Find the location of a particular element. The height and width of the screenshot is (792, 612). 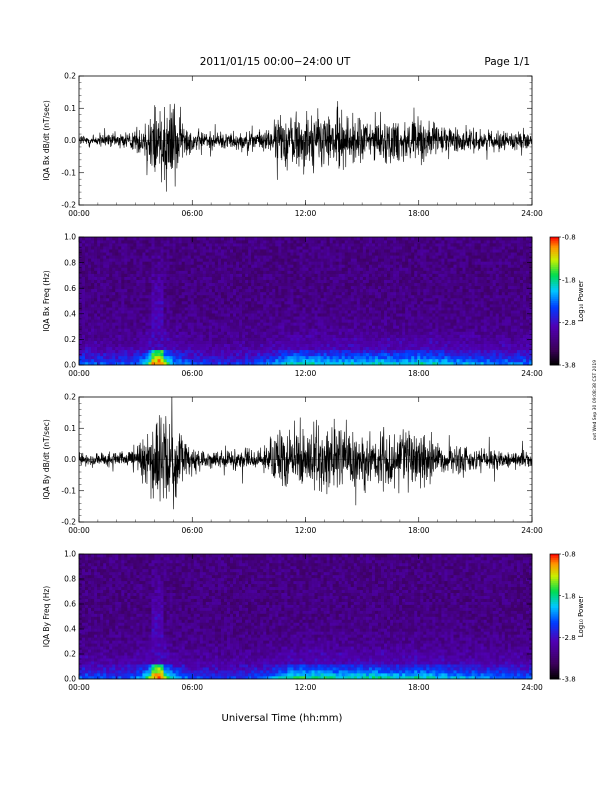

y-axis-label: IQA Bx dB/dt (nT/sec) is located at coordinates (46, 140).